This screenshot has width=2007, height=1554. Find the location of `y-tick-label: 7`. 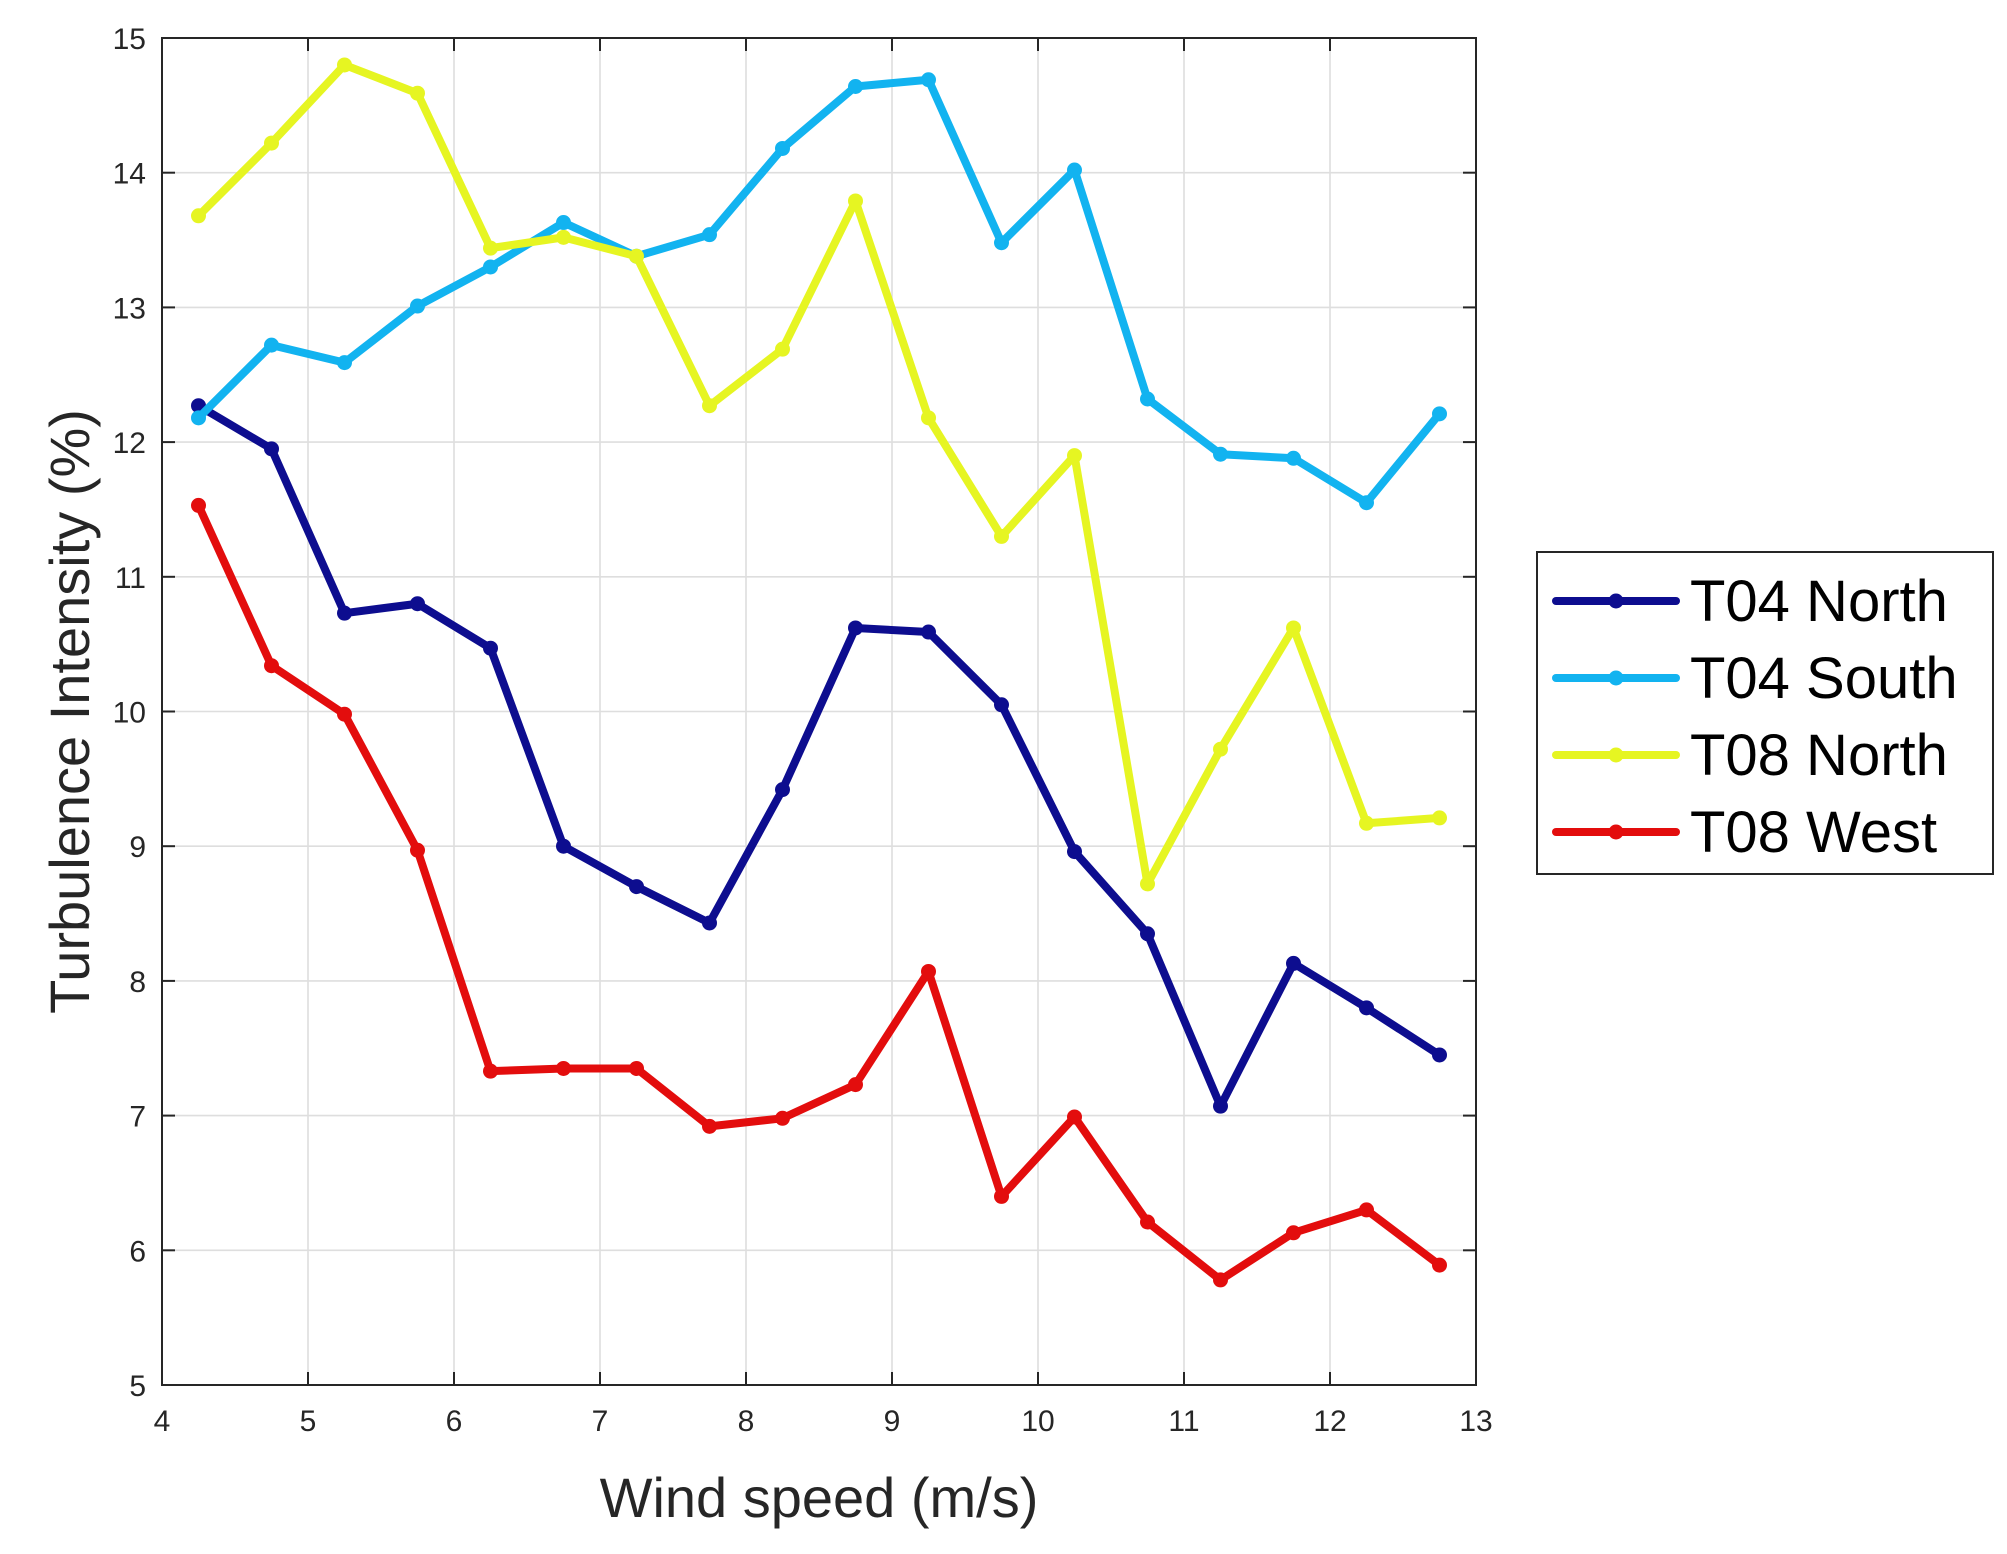

y-tick-label: 7 is located at coordinates (137, 1117).